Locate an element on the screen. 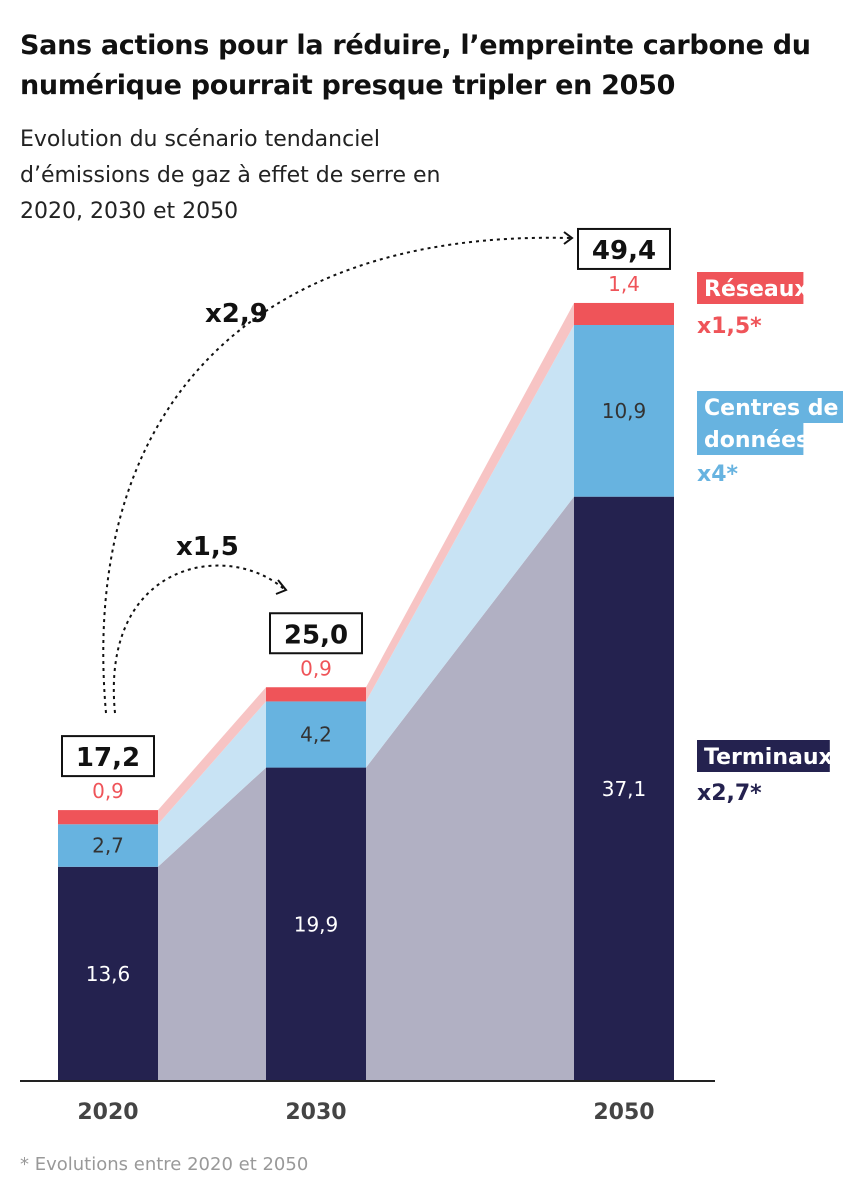 The height and width of the screenshot is (1196, 868). x-tick-label: 2050 is located at coordinates (623, 1112).